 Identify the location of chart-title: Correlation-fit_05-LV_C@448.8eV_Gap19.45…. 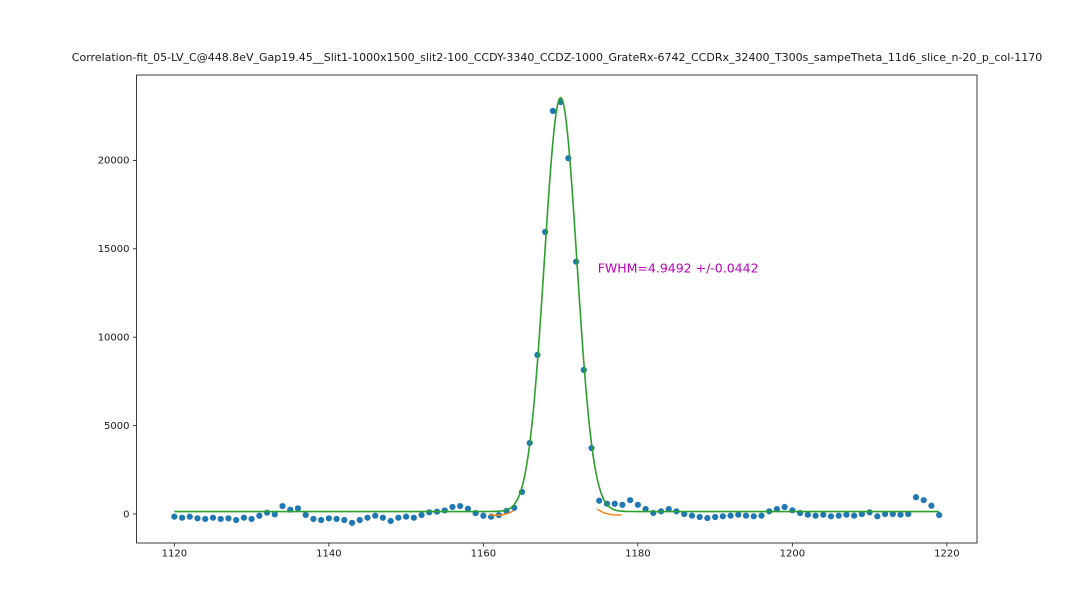
(557, 57).